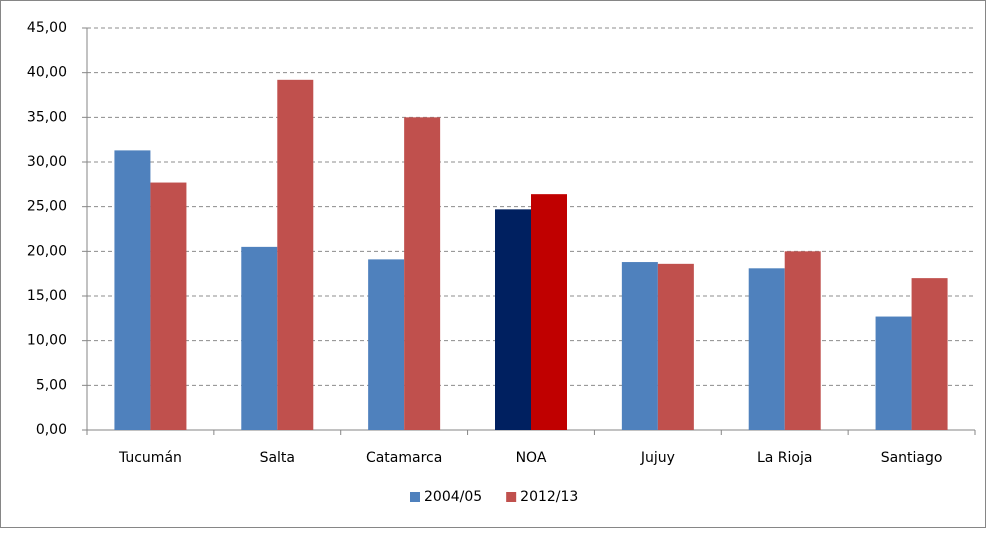  Describe the element at coordinates (51, 385) in the screenshot. I see `y-tick-label: 5,00` at that location.